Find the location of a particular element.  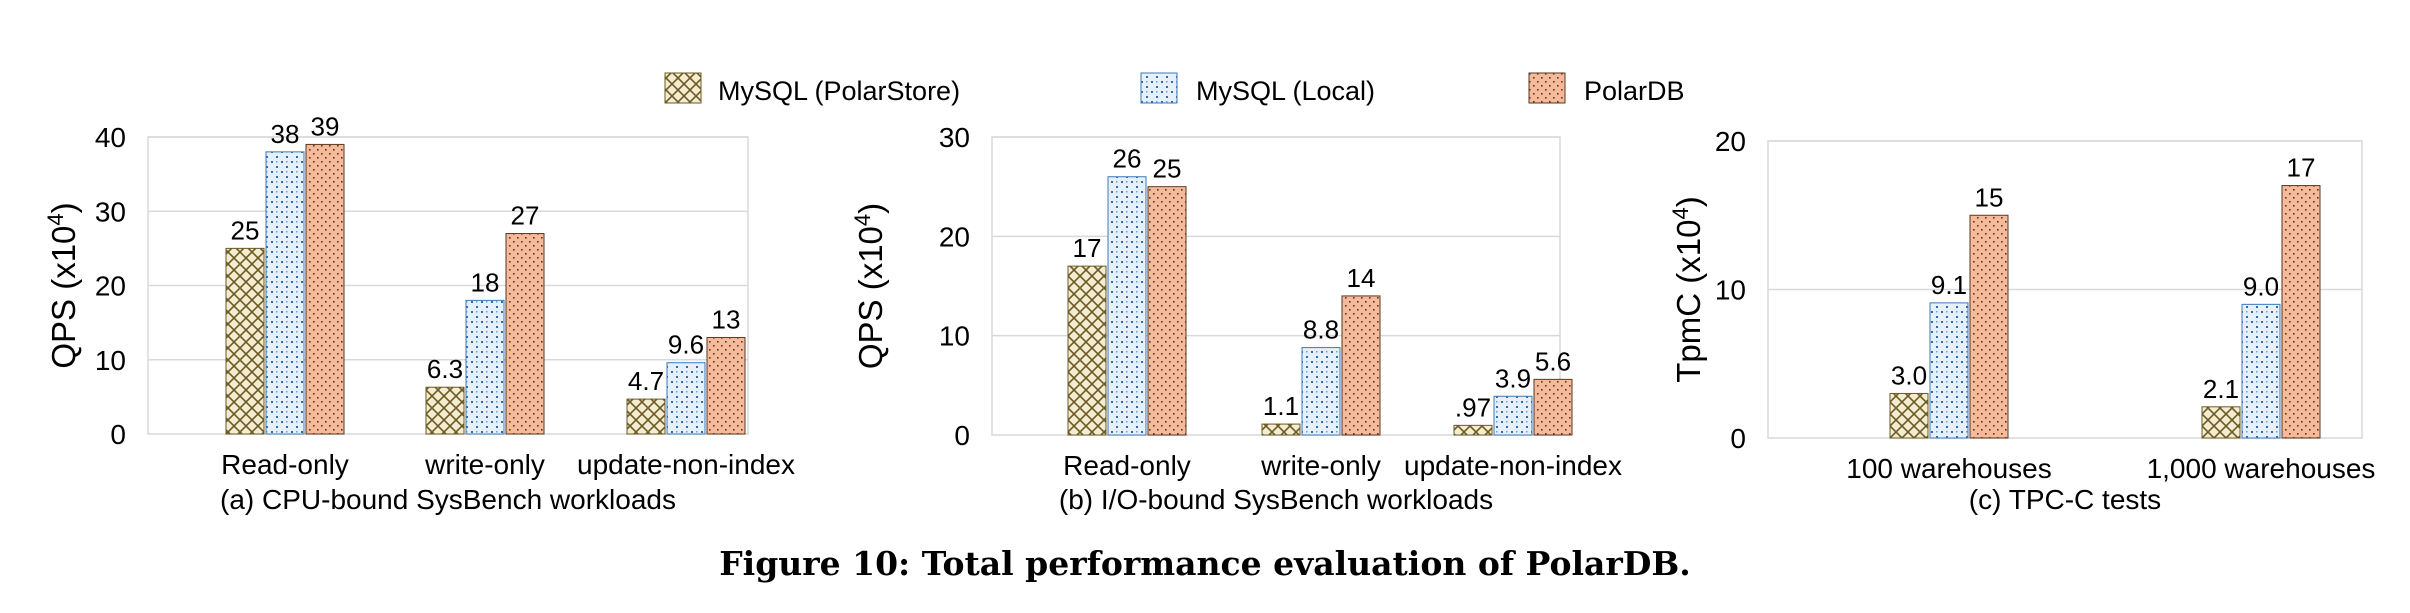

data-label: 9.0 is located at coordinates (2261, 286).